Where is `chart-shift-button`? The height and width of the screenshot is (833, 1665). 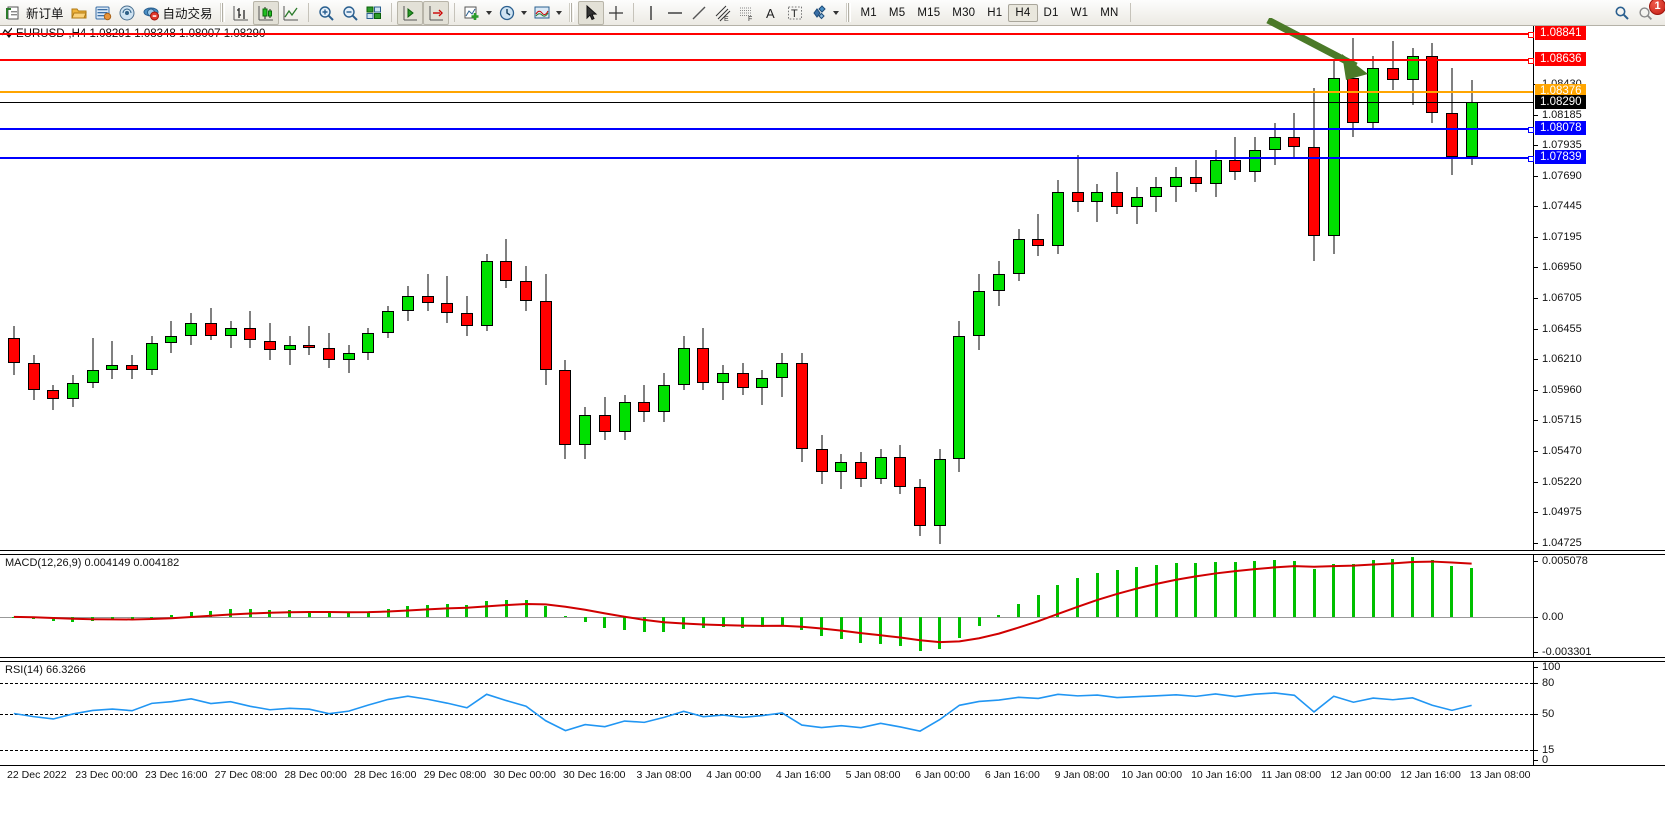
chart-shift-button is located at coordinates (409, 12).